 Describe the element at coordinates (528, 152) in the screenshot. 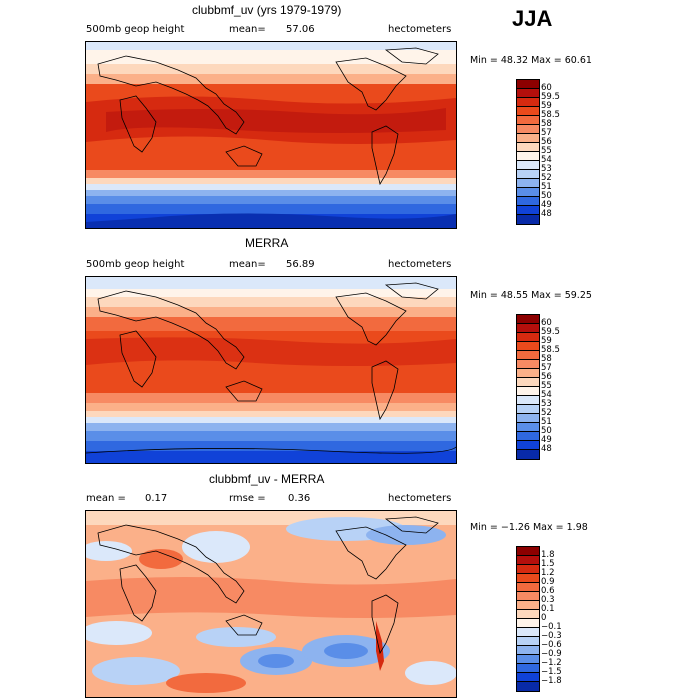

I see `panel-1-colorbar` at that location.